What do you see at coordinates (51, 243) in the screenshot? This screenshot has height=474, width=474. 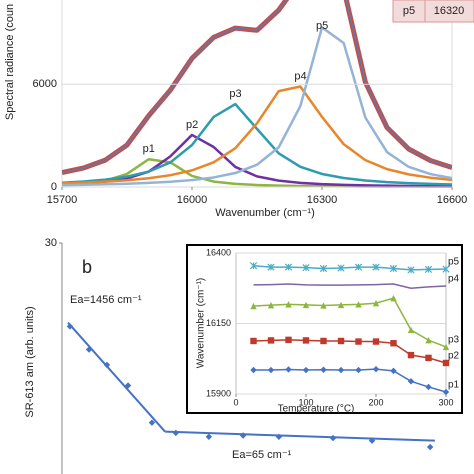 I see `y-tick-label: 30` at bounding box center [51, 243].